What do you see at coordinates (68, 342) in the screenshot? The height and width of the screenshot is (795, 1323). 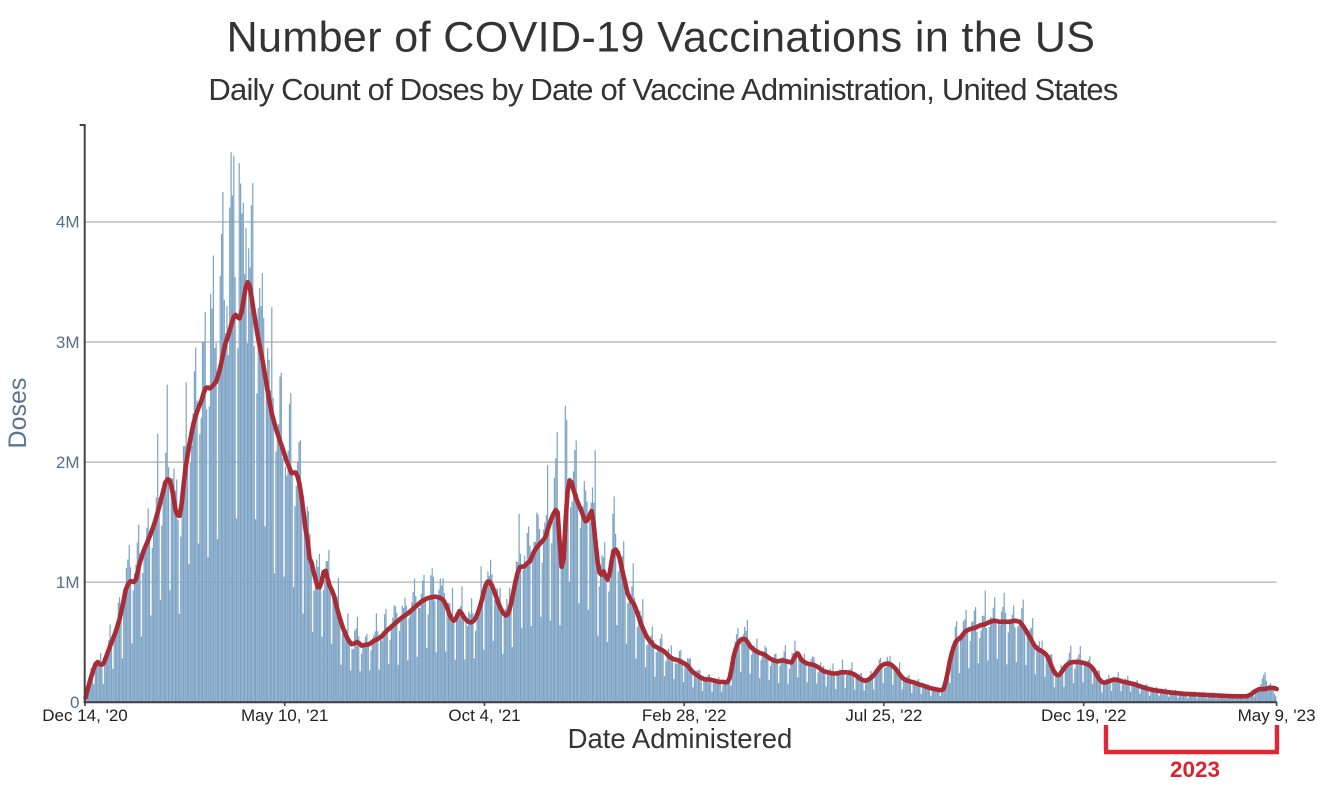 I see `svg-text: 3M` at bounding box center [68, 342].